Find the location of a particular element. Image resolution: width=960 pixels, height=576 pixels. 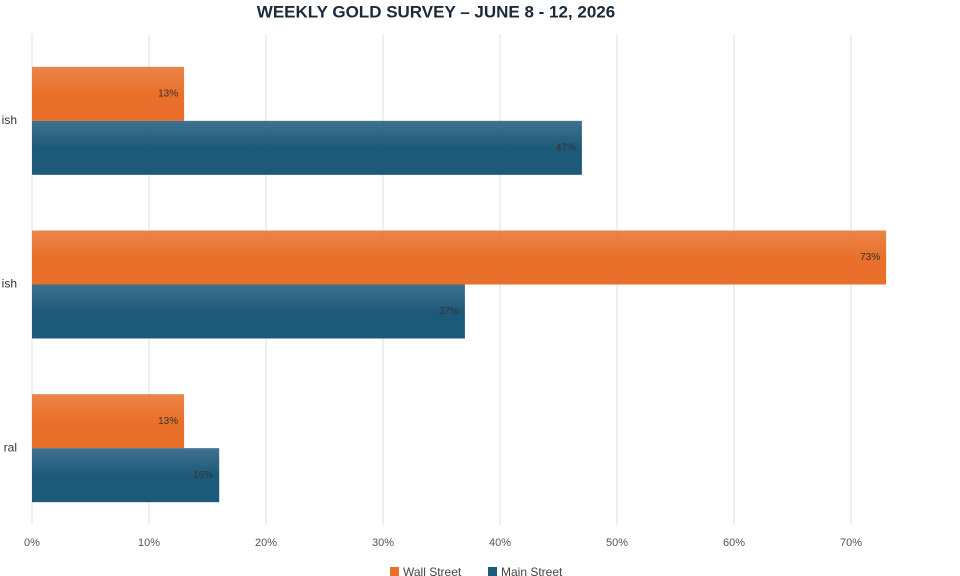

x-tick-label: 10% is located at coordinates (149, 543).